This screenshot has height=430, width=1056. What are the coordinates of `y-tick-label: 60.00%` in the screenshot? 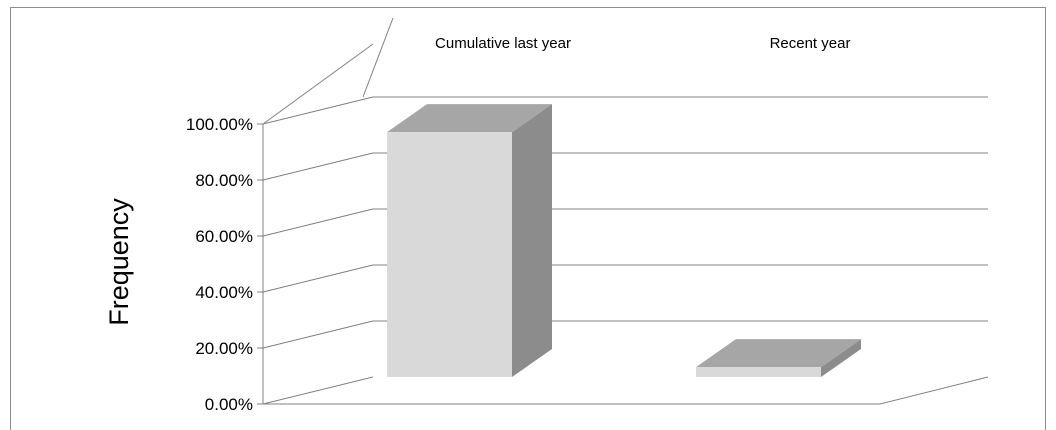 It's located at (224, 236).